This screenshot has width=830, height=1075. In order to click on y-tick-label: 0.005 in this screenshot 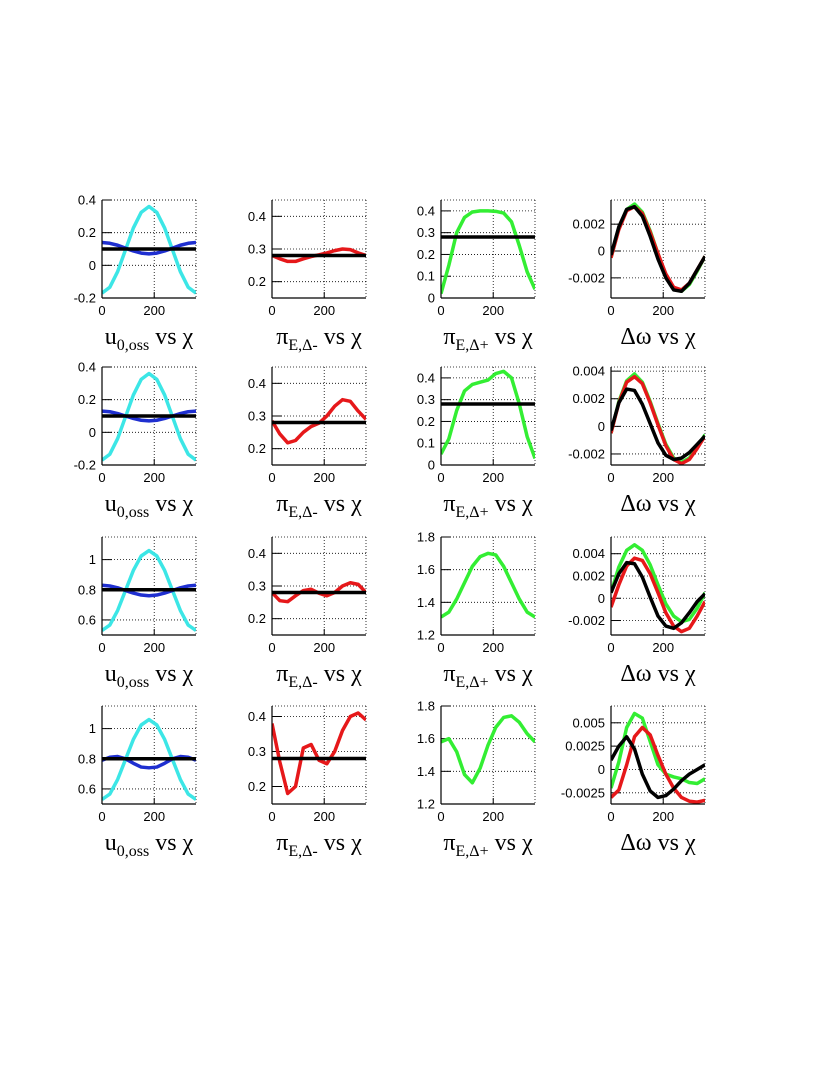, I will do `click(588, 722)`.